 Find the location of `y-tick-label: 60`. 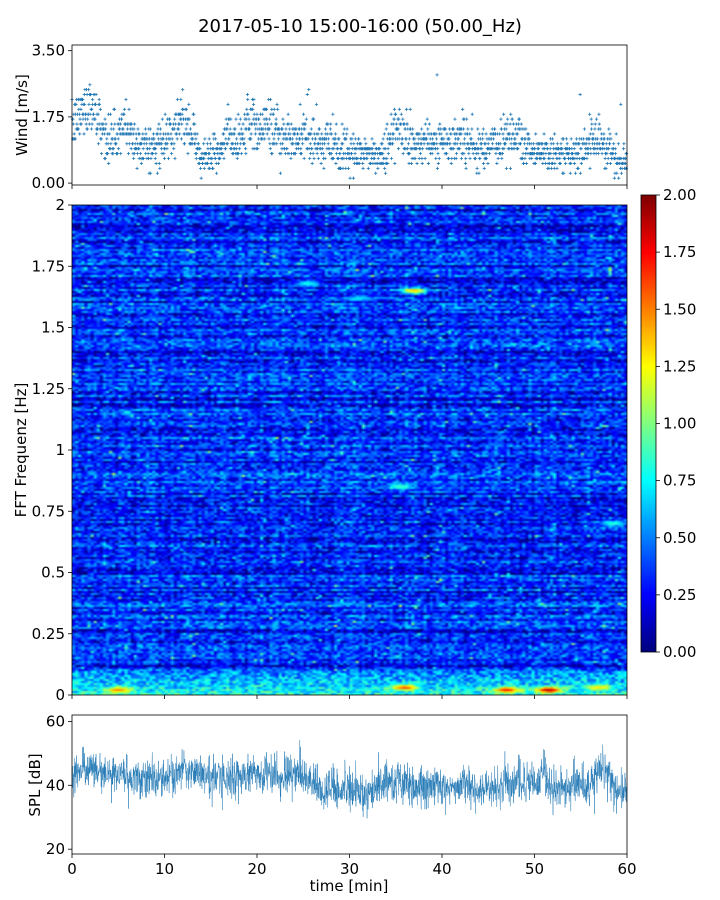

y-tick-label: 60 is located at coordinates (55, 721).